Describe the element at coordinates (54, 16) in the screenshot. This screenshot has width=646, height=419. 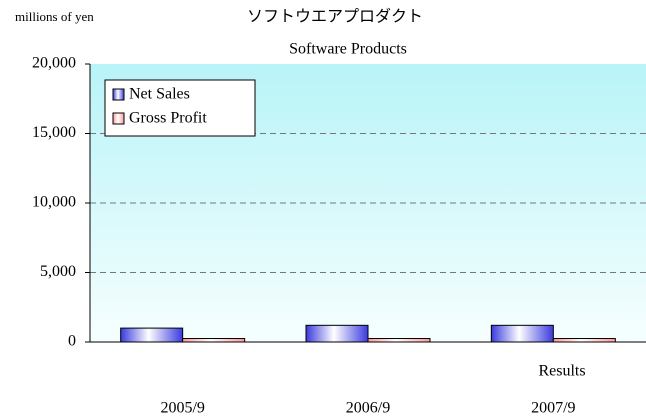
I see `y-axis-label: millions of yen` at that location.